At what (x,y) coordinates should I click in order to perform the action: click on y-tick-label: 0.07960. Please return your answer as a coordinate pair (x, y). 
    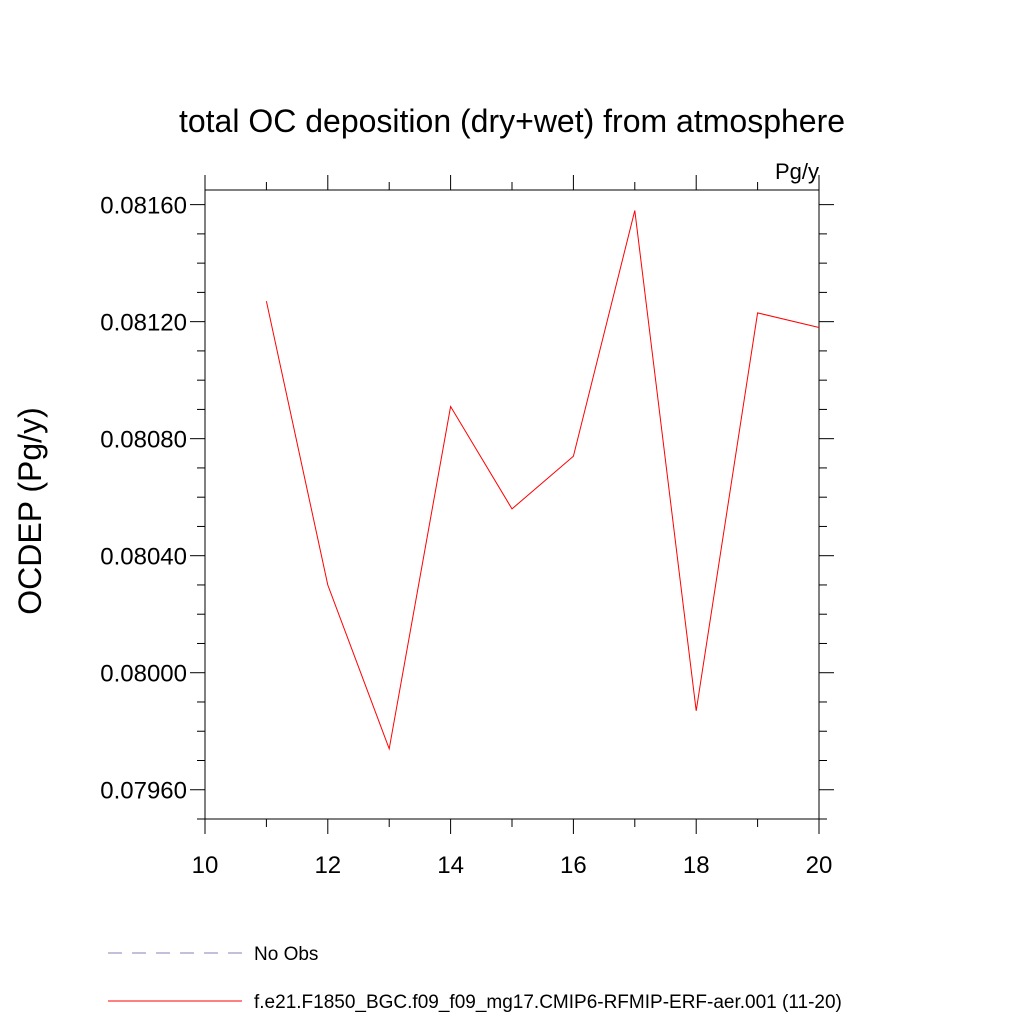
    Looking at the image, I should click on (143, 791).